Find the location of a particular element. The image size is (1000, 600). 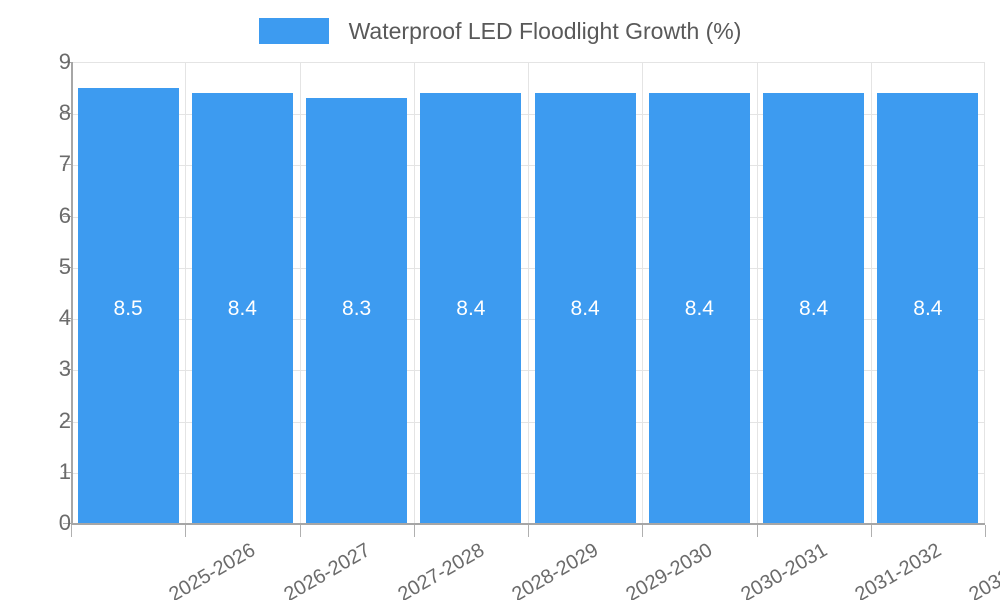

x-tick-label: 2026-2027 is located at coordinates (326, 569).